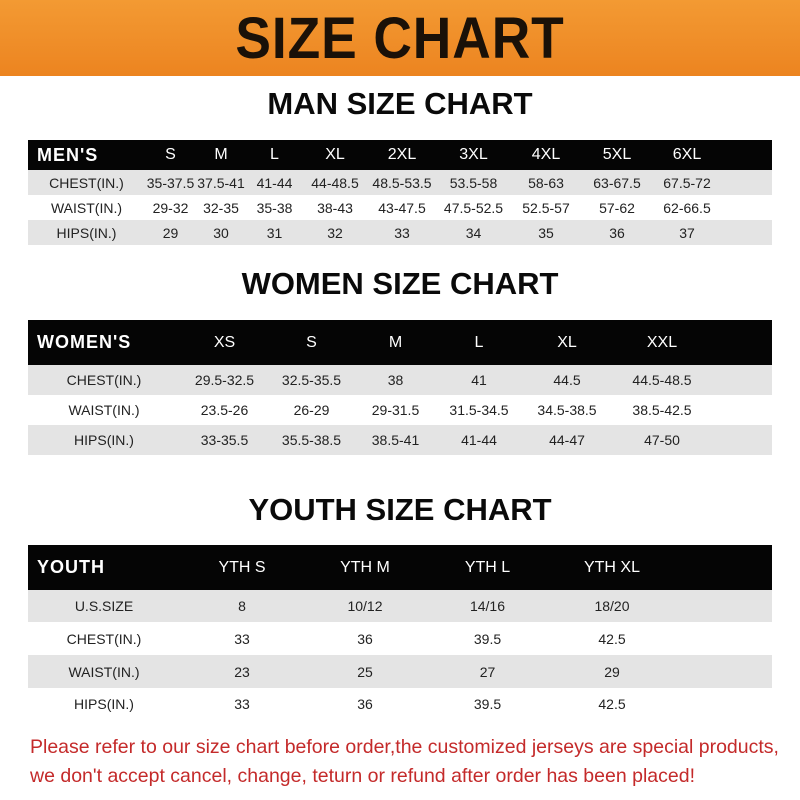  I want to click on table-cell: 47-50, so click(662, 440).